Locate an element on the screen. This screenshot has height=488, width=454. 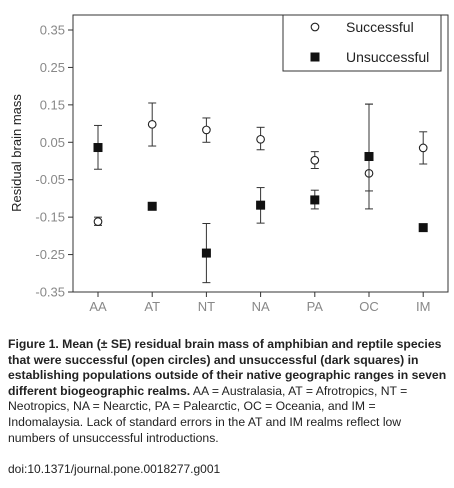
figure-doi: doi:10.1371/journal.pone.0018277.g001 is located at coordinates (114, 469).